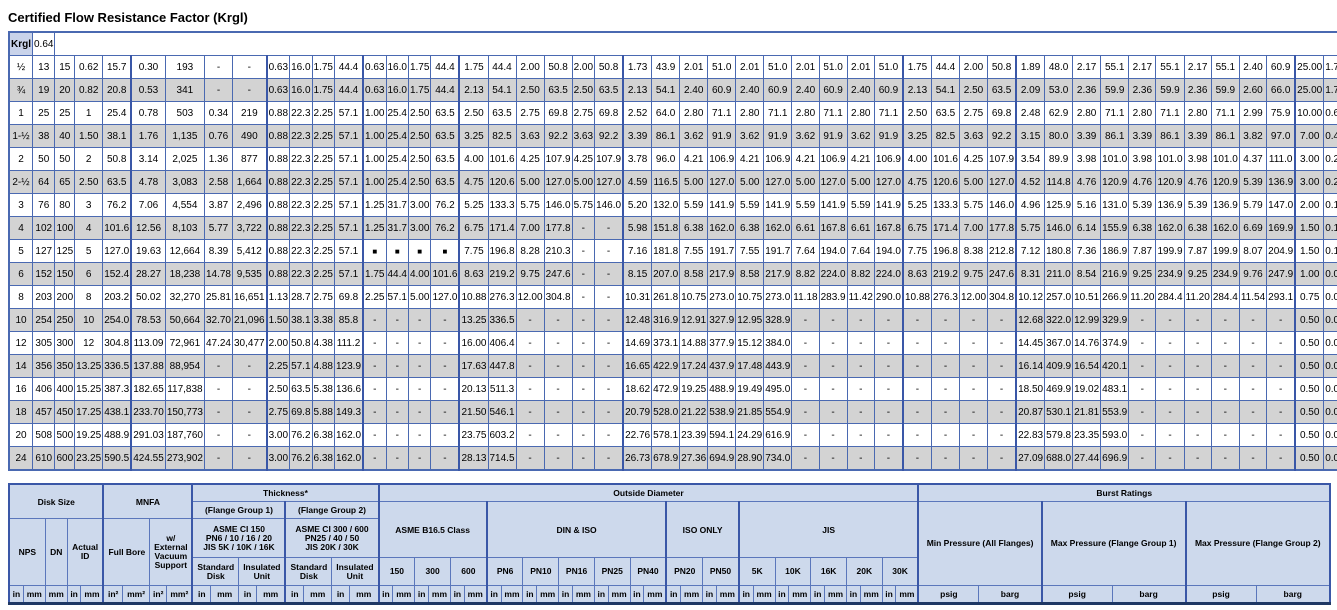  What do you see at coordinates (1330, 113) in the screenshot?
I see `table-cell: 0.69` at bounding box center [1330, 113].